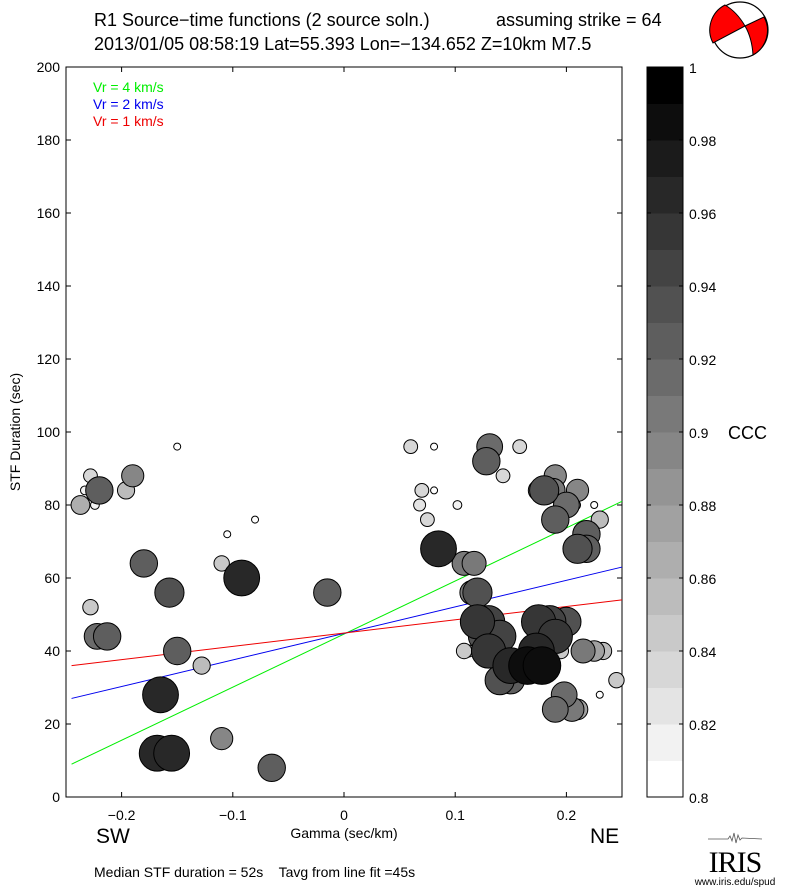  I want to click on colorbar-tick-label: 0.84, so click(702, 652).